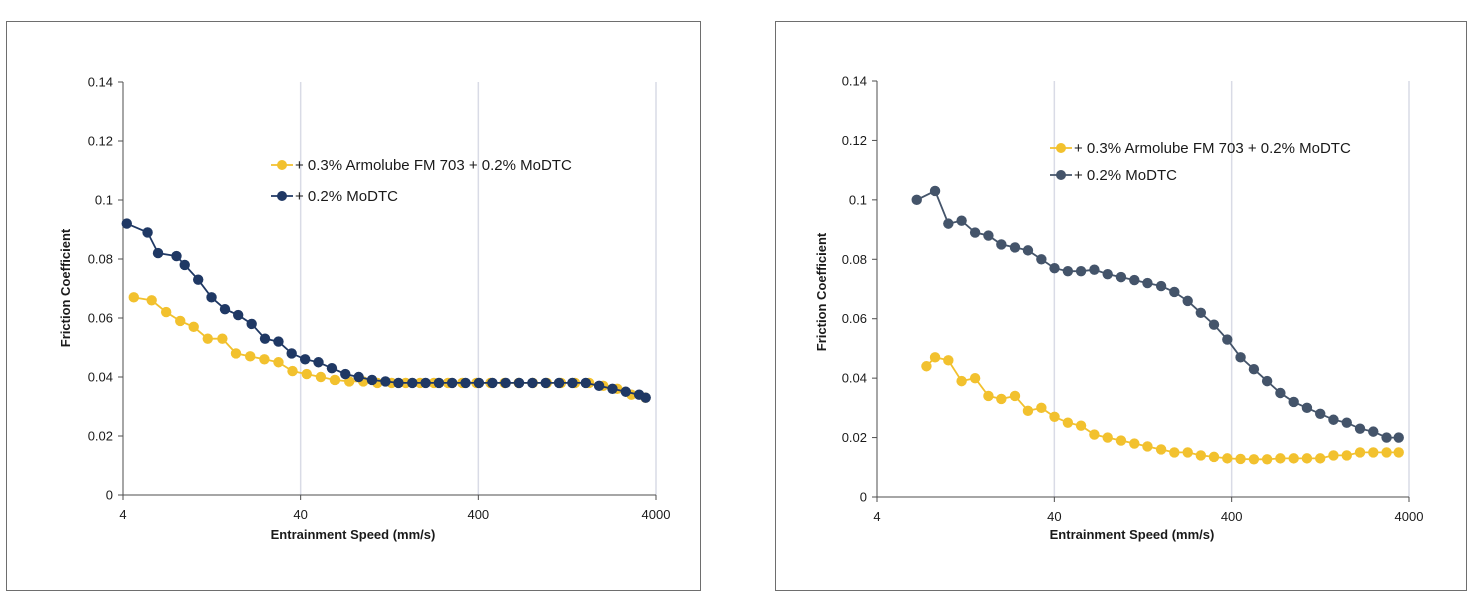 The image size is (1472, 606). What do you see at coordinates (1054, 516) in the screenshot?
I see `x-tick-label: 40` at bounding box center [1054, 516].